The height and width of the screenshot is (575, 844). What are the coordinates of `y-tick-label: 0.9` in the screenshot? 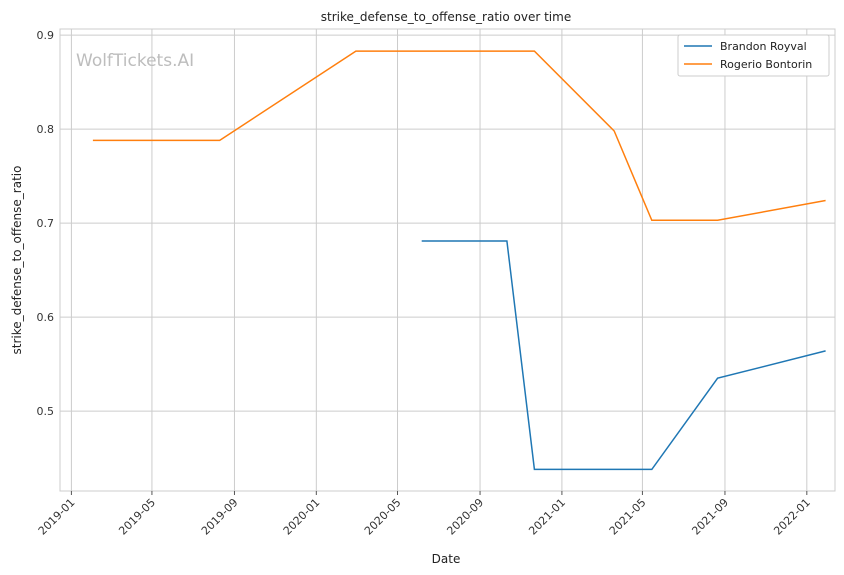 It's located at (46, 35).